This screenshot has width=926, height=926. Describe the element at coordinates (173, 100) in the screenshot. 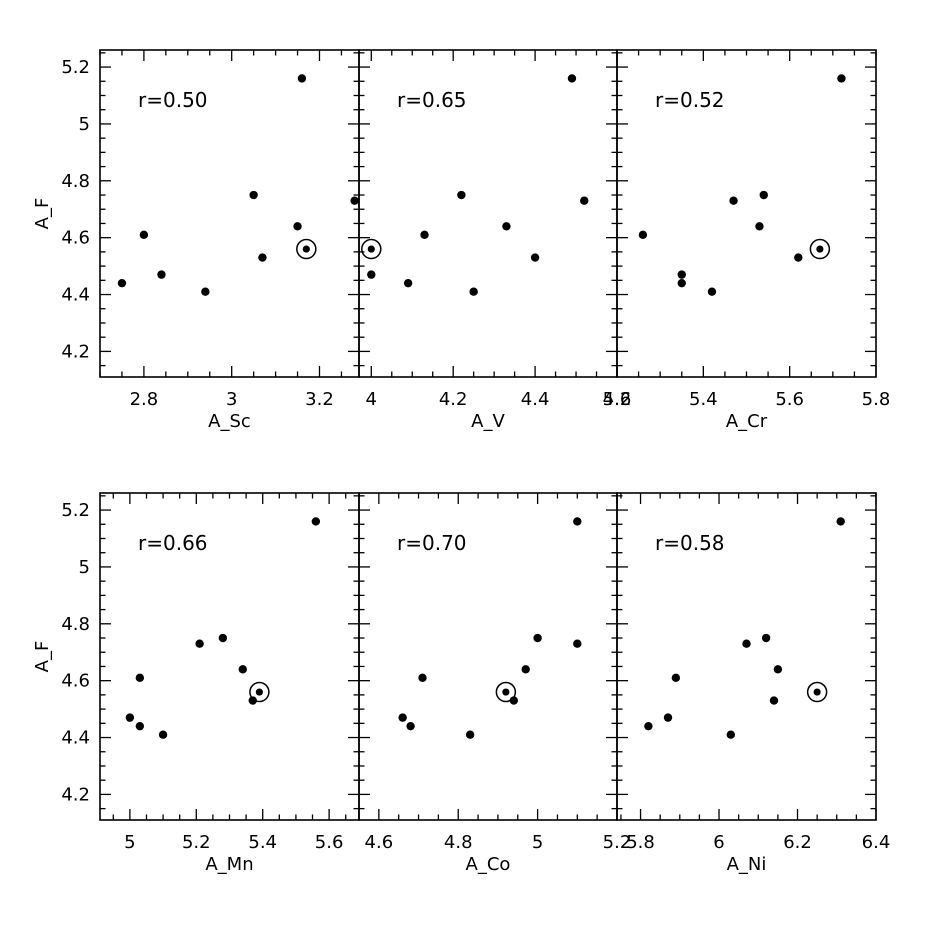

I see `correlation-label: r=0.50` at that location.